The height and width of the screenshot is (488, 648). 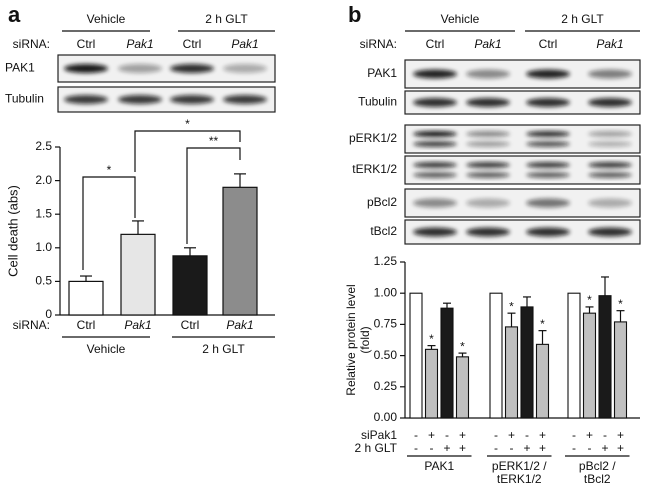 What do you see at coordinates (386, 324) in the screenshot?
I see `y-tick-label: 0.75` at bounding box center [386, 324].